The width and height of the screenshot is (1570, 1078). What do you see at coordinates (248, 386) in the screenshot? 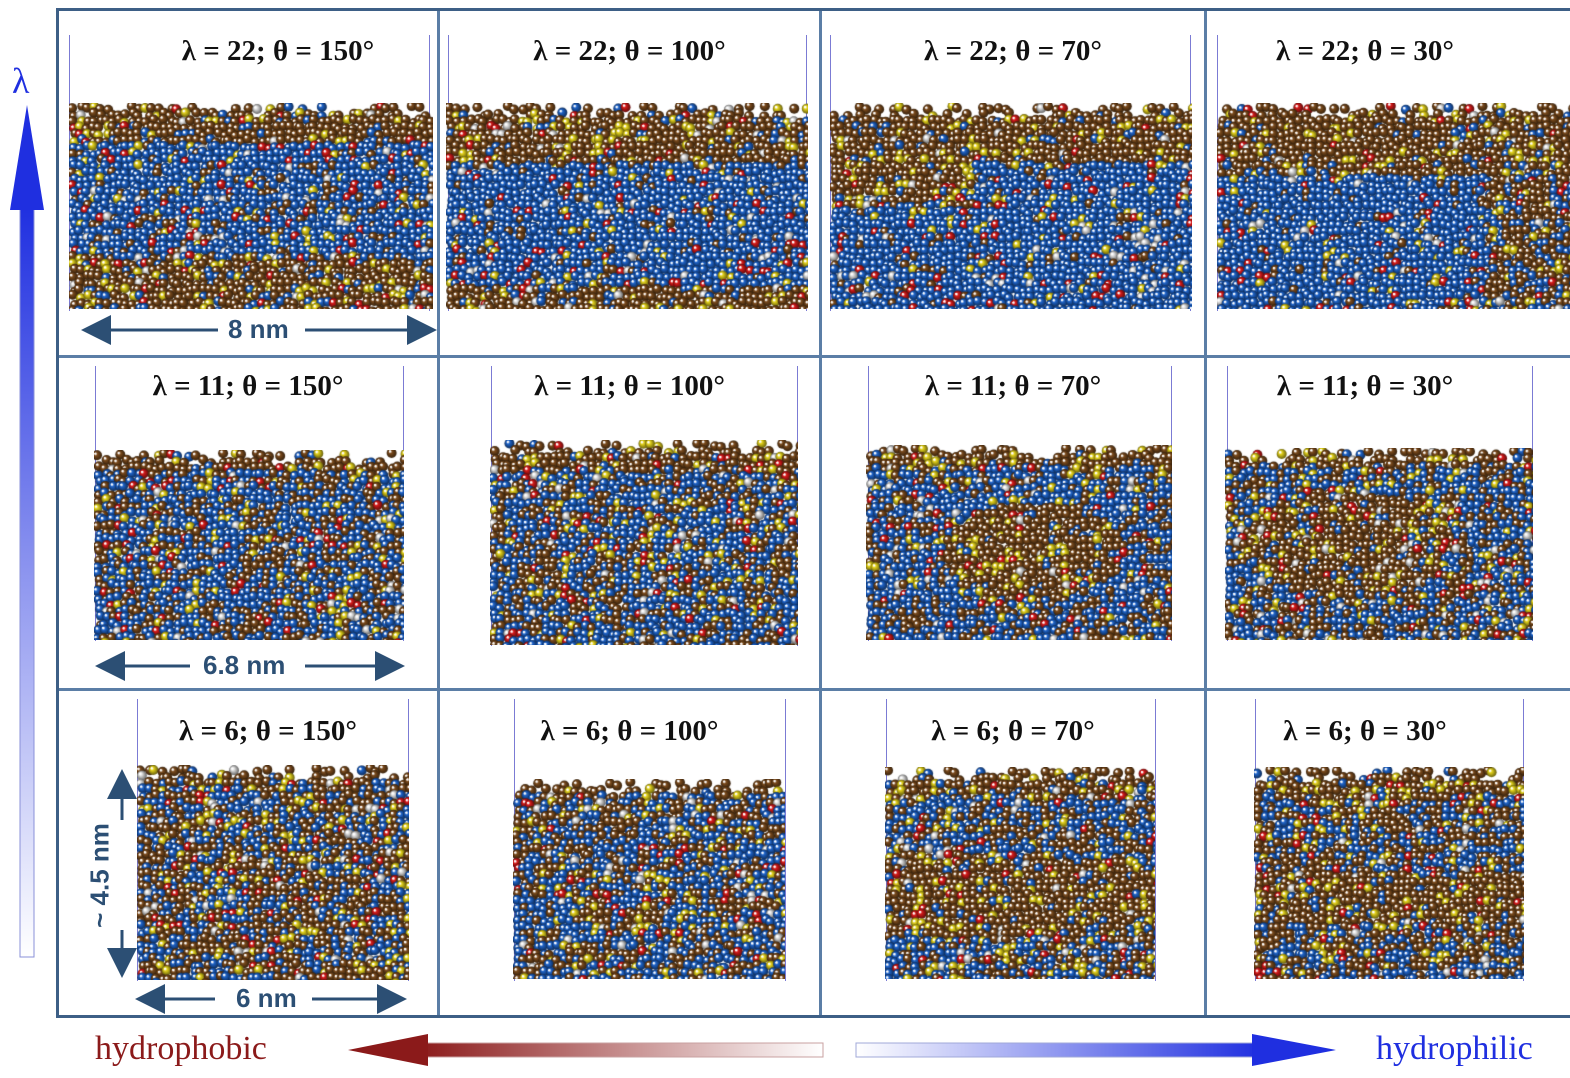
I see `cell-label: λ = 11; θ = 150°` at bounding box center [248, 386].